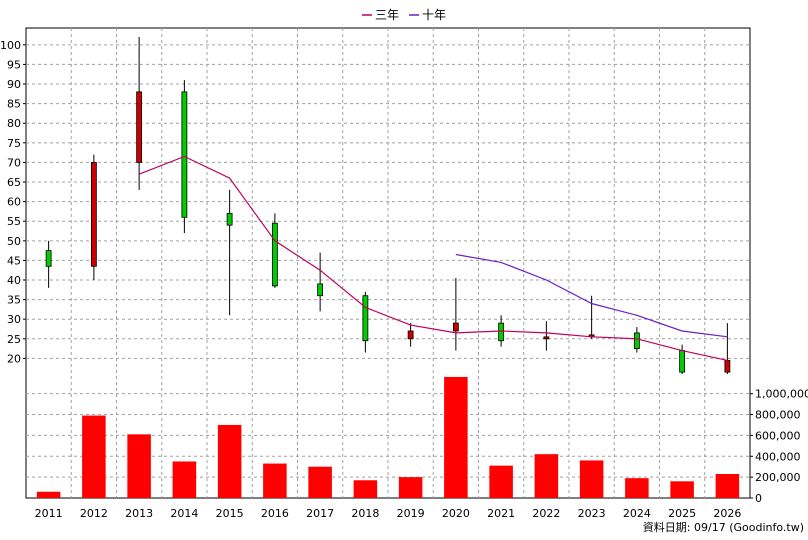 The image size is (808, 540). I want to click on price-tick-label: 60, so click(14, 202).